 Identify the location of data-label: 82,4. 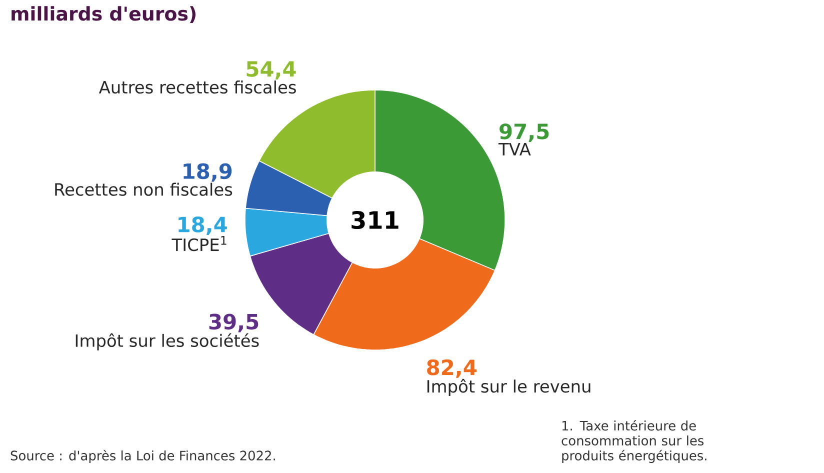
(451, 368).